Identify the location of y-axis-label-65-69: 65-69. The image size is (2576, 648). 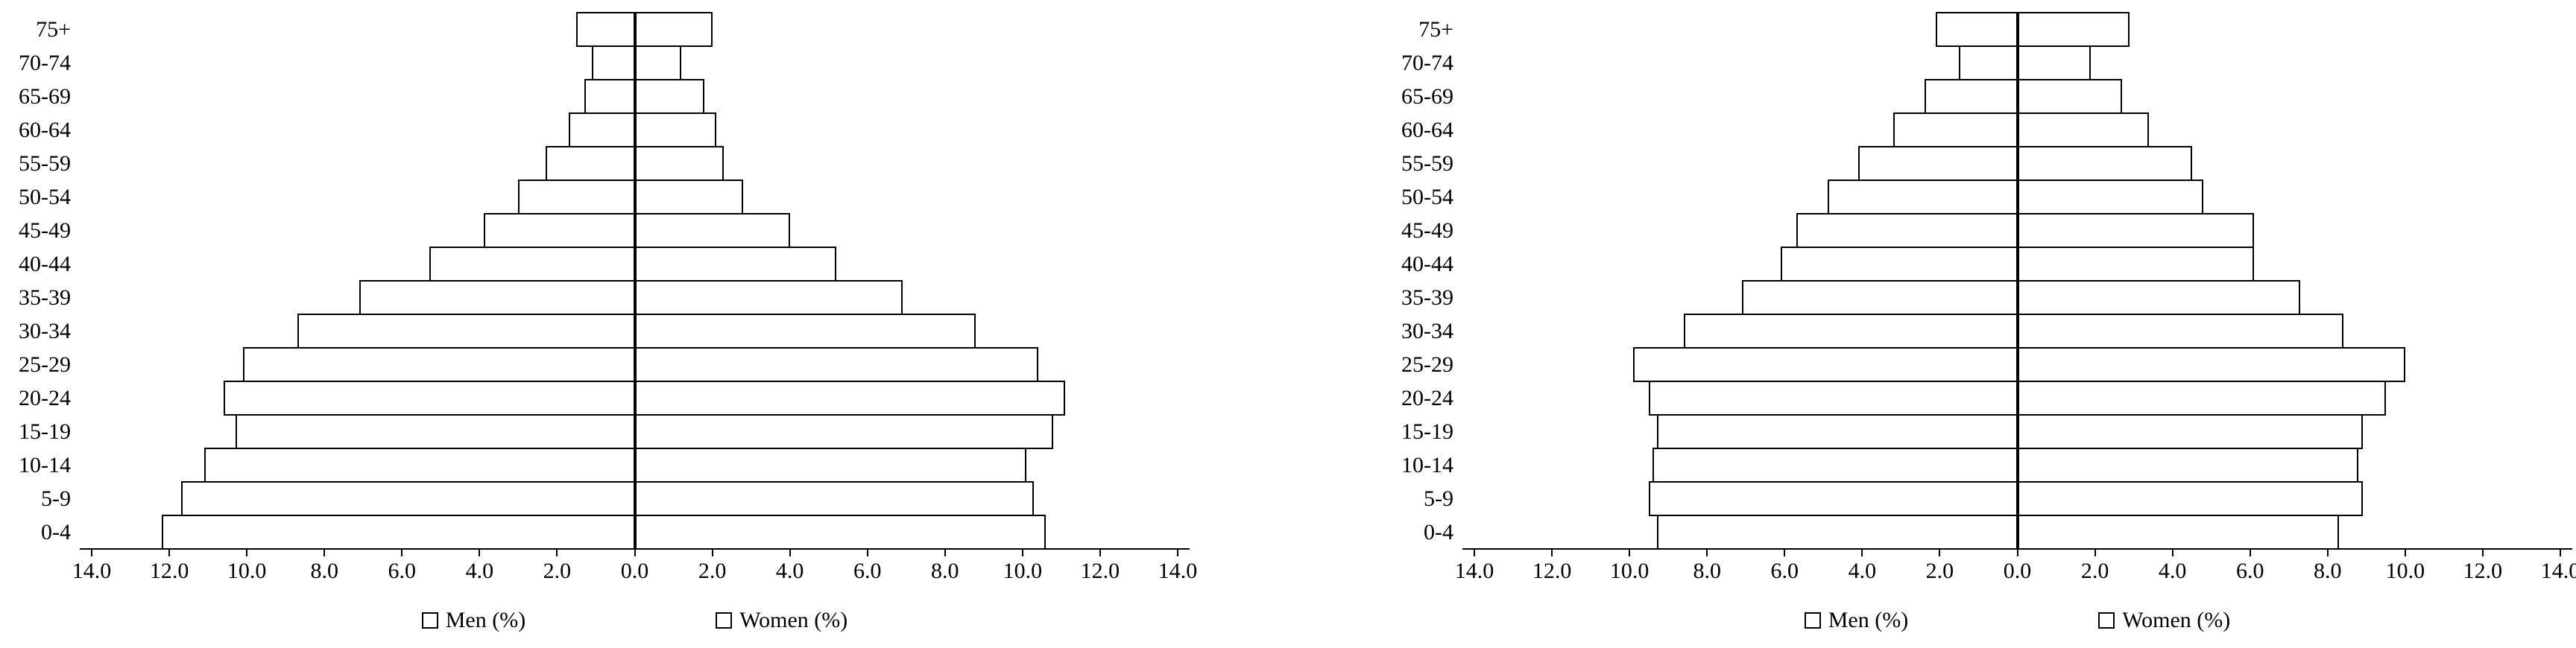
(45, 96).